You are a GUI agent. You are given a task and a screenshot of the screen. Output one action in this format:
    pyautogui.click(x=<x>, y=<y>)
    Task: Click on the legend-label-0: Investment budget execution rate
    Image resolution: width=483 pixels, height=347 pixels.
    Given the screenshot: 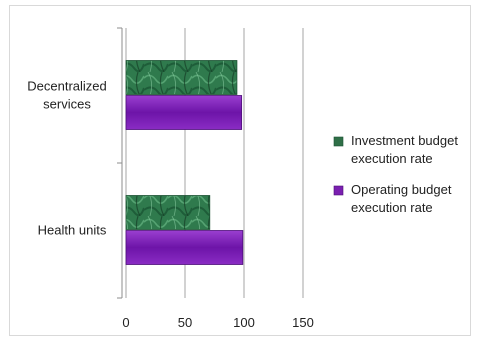 What is the action you would take?
    pyautogui.click(x=404, y=149)
    